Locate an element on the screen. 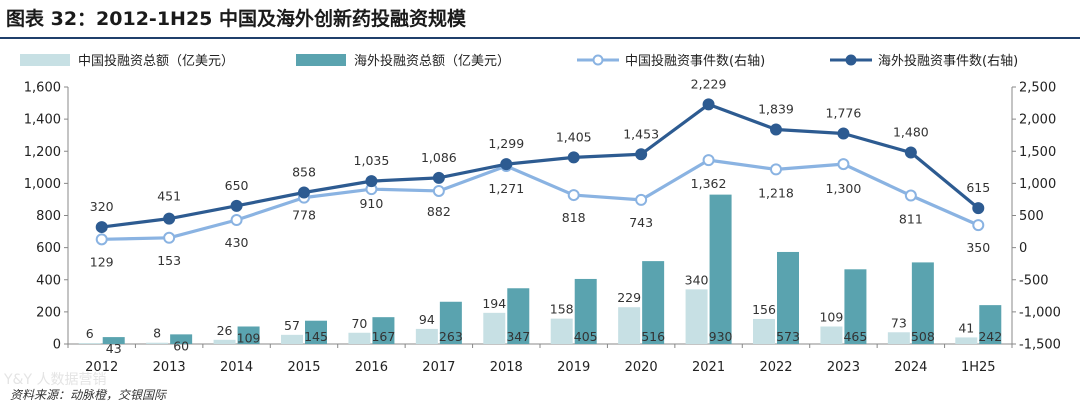  china-amount-label: 340 is located at coordinates (697, 279).